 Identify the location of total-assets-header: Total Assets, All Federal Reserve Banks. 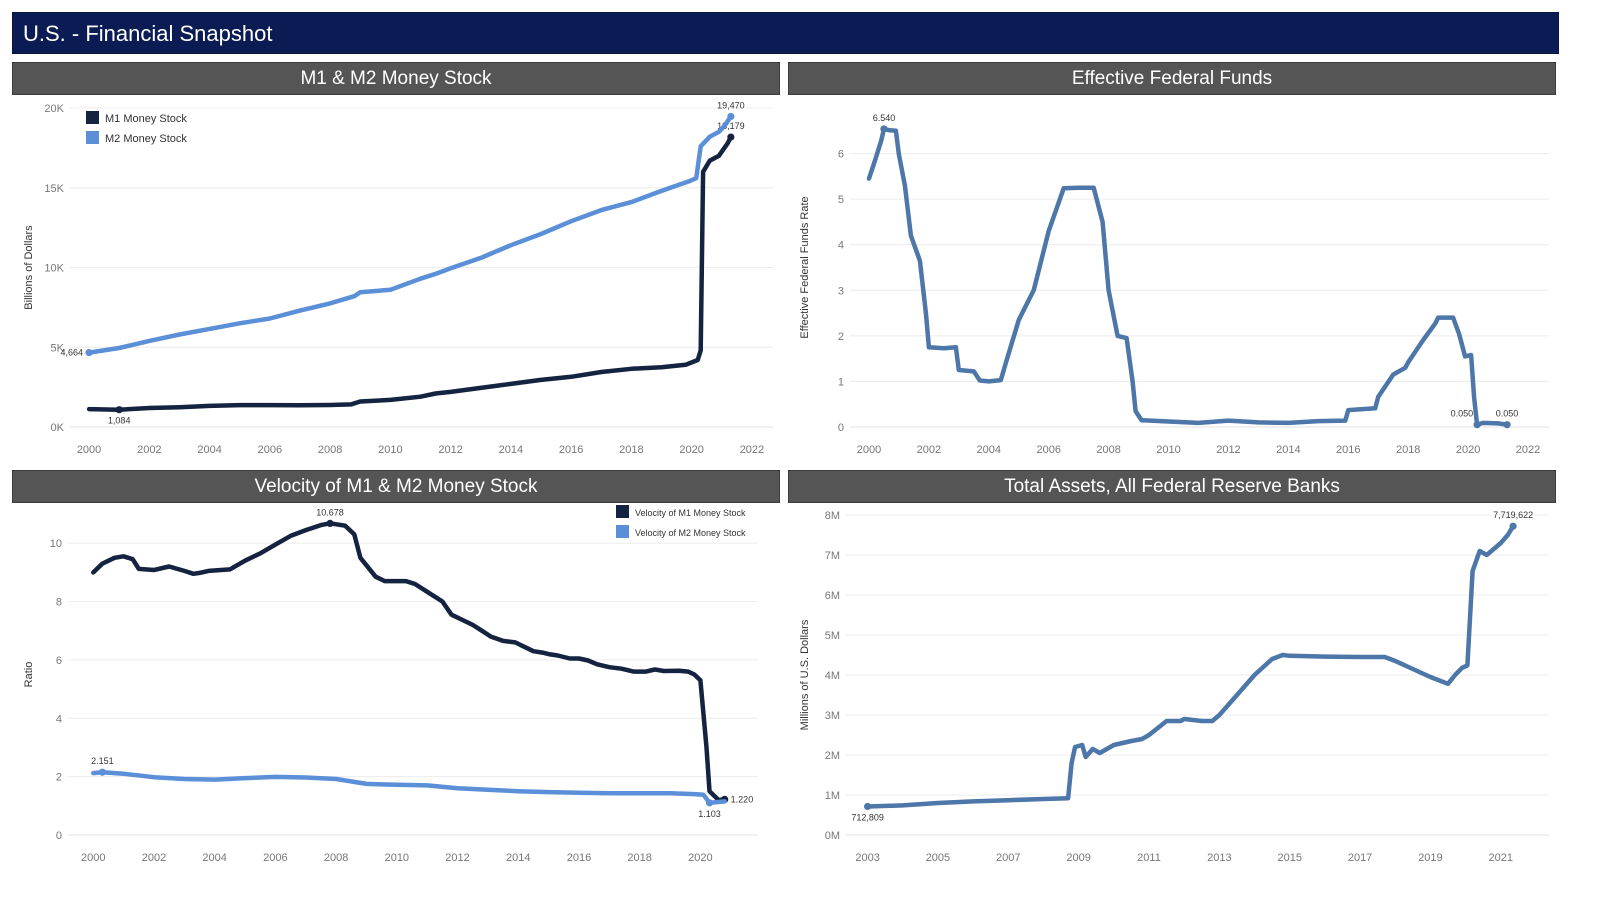
(1172, 486).